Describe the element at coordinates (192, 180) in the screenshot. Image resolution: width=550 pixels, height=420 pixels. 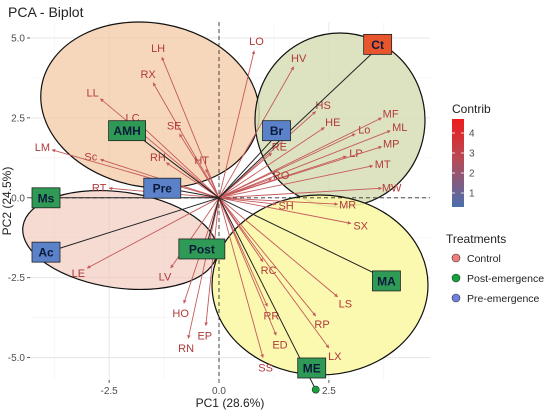
I see `vector-rh` at that location.